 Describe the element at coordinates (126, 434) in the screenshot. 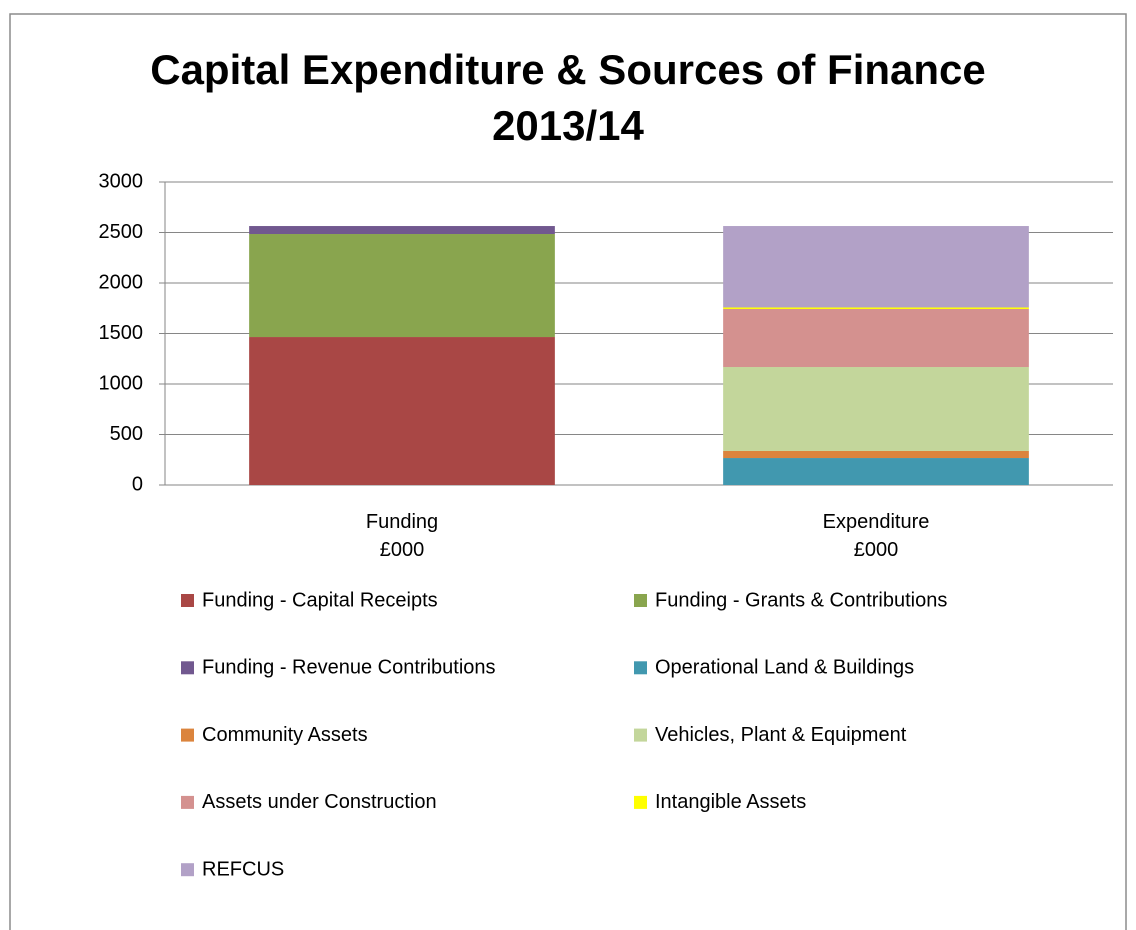

I see `y-tick-label: 500` at that location.